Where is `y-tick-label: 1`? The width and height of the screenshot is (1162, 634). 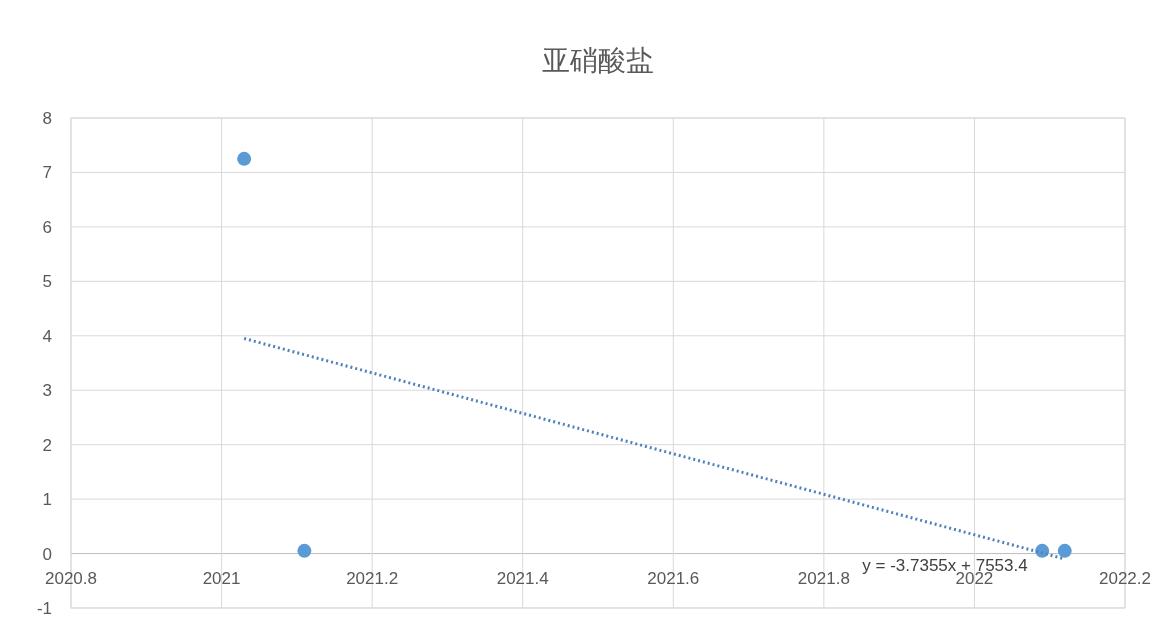
y-tick-label: 1 is located at coordinates (47, 500).